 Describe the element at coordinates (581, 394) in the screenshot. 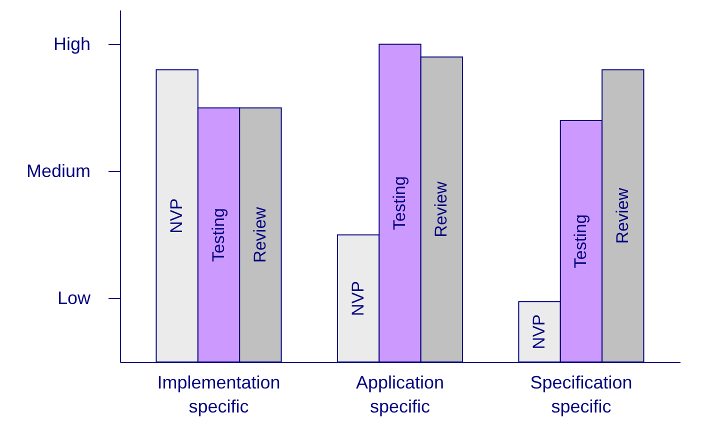

I see `x-tick-label: Specification specific` at that location.